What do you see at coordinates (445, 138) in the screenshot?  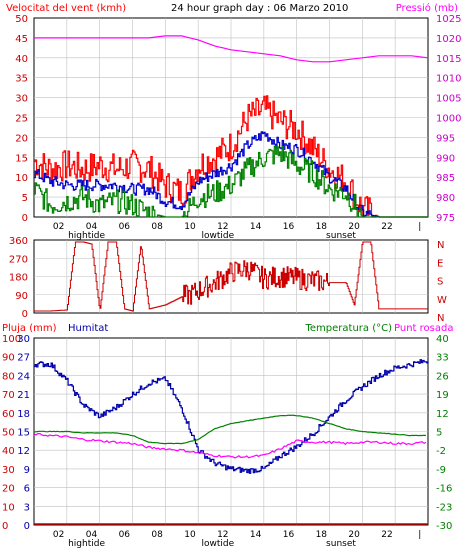 I see `pressure-y-tick: 995` at bounding box center [445, 138].